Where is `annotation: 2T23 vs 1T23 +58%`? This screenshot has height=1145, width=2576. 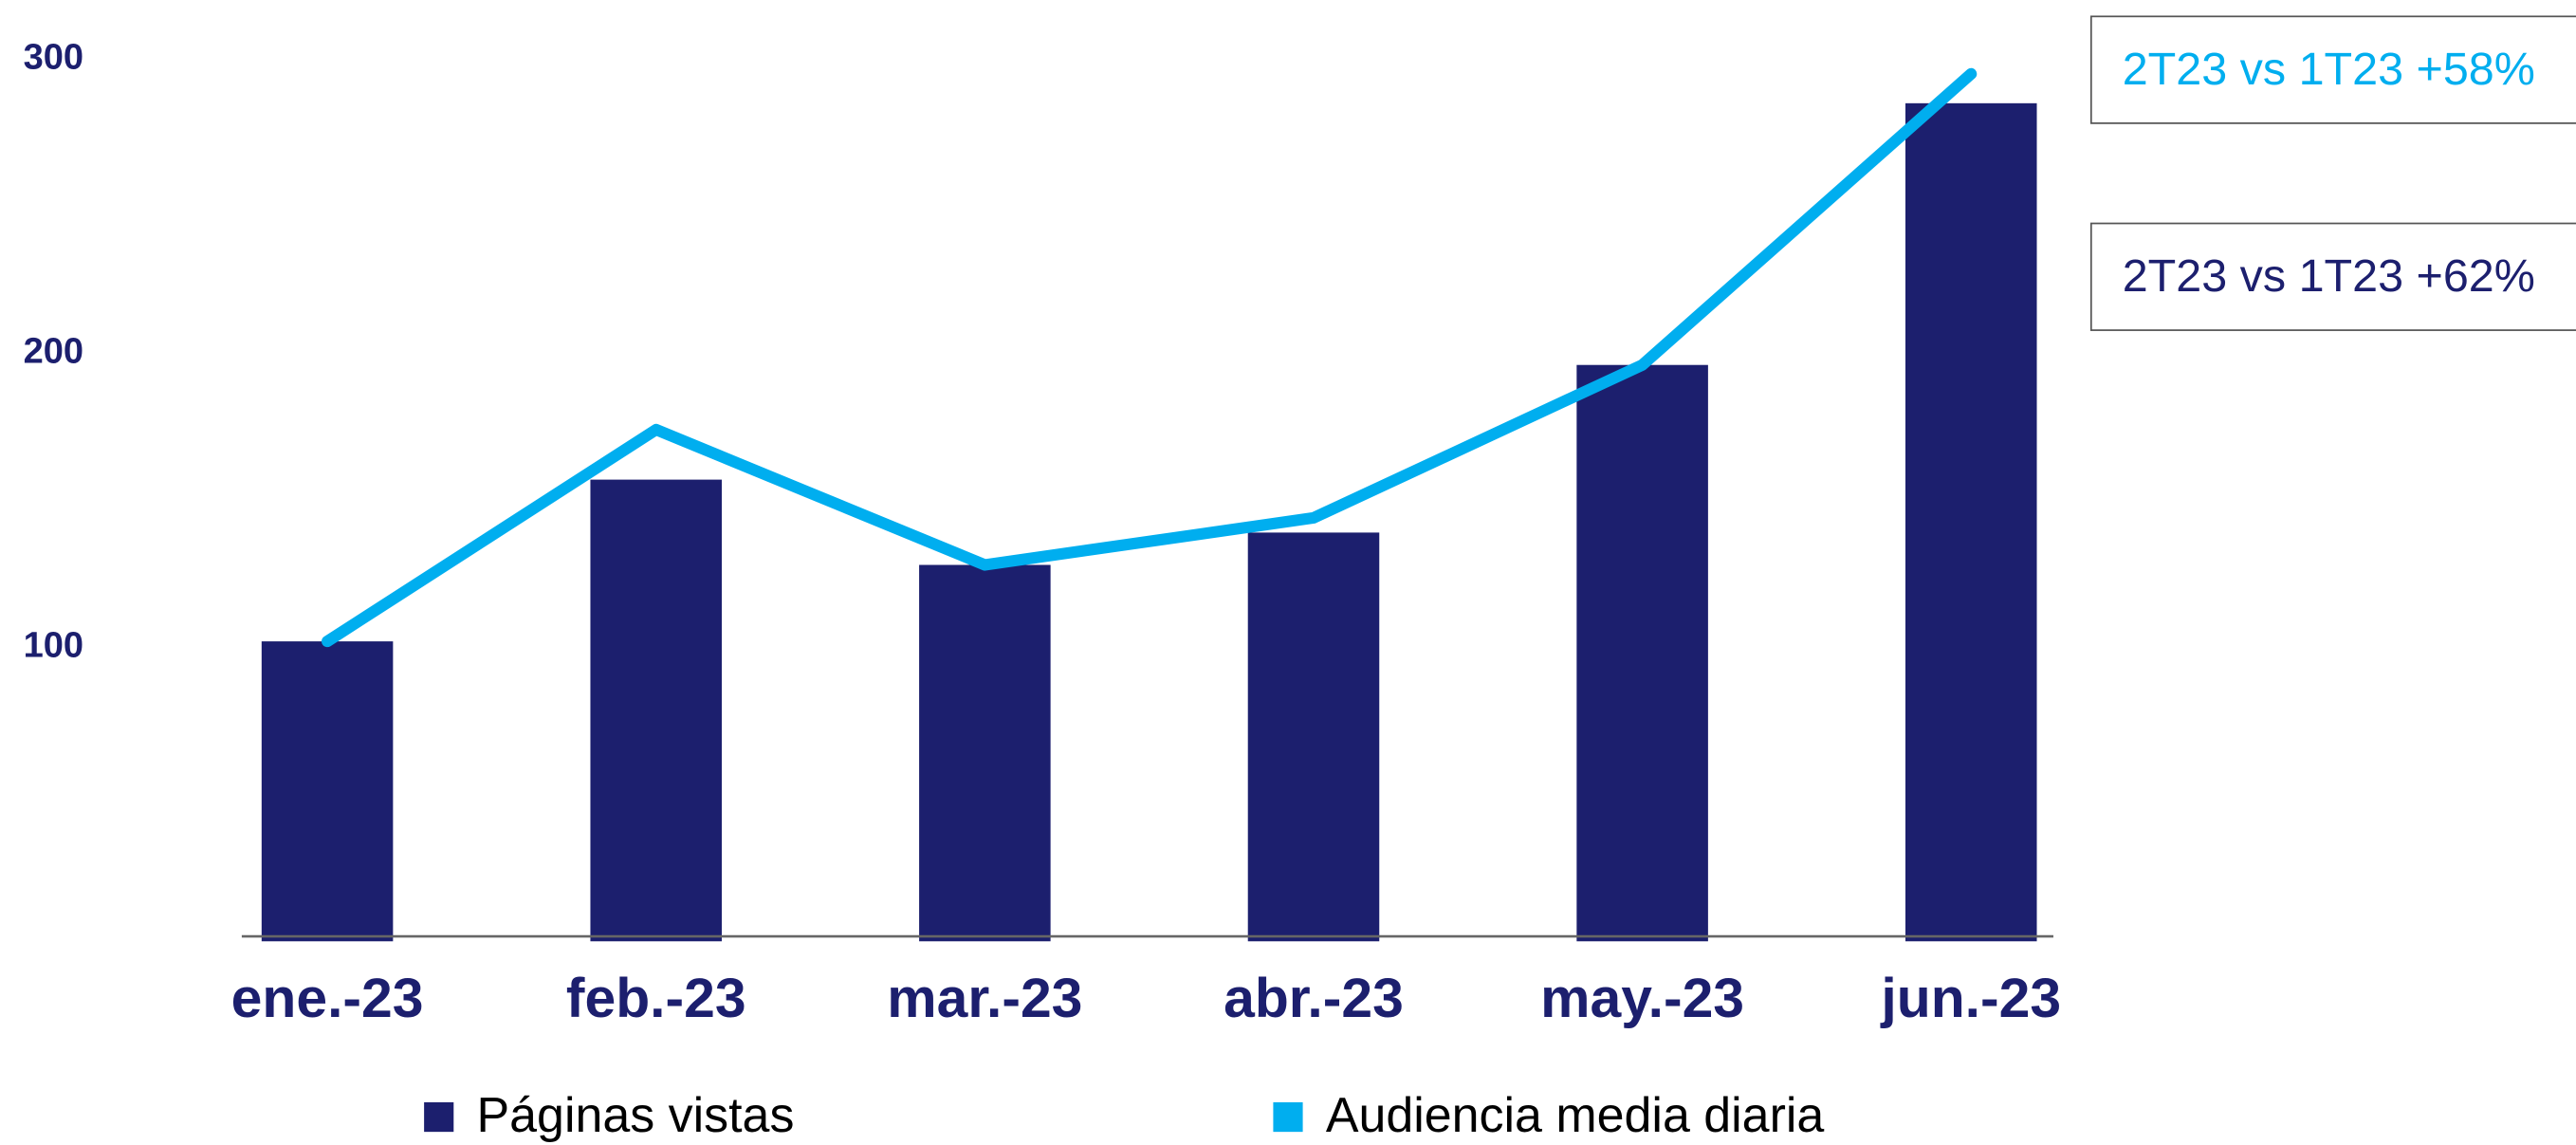
annotation: 2T23 vs 1T23 +58% is located at coordinates (2329, 70).